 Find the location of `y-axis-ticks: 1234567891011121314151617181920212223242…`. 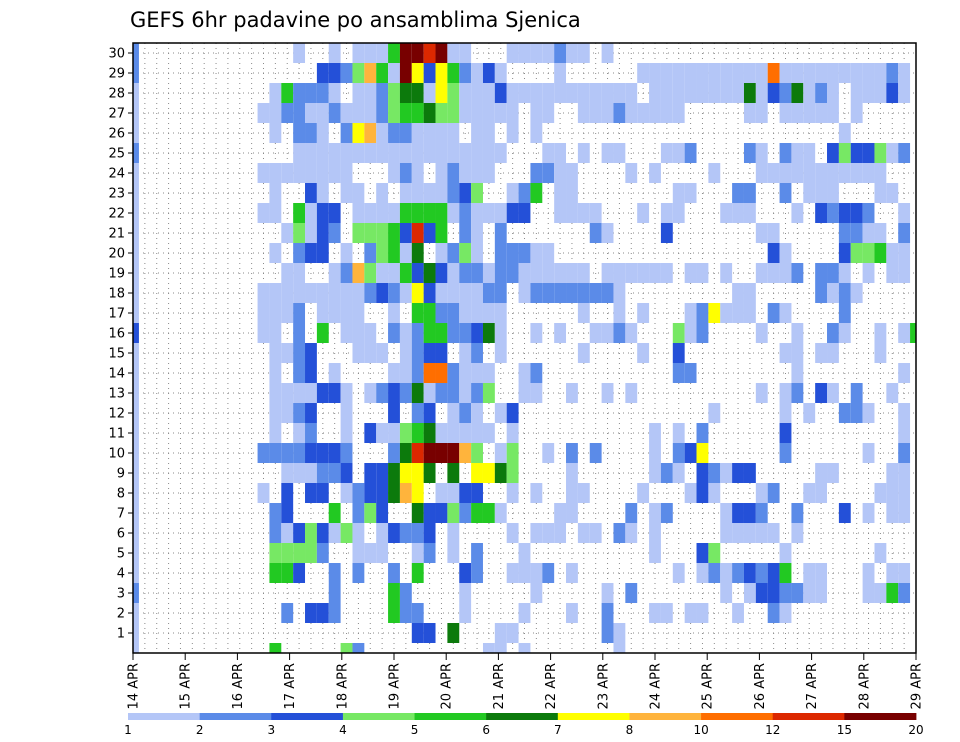

y-axis-ticks: 1234567891011121314151617181920212223242… is located at coordinates (120, 344).